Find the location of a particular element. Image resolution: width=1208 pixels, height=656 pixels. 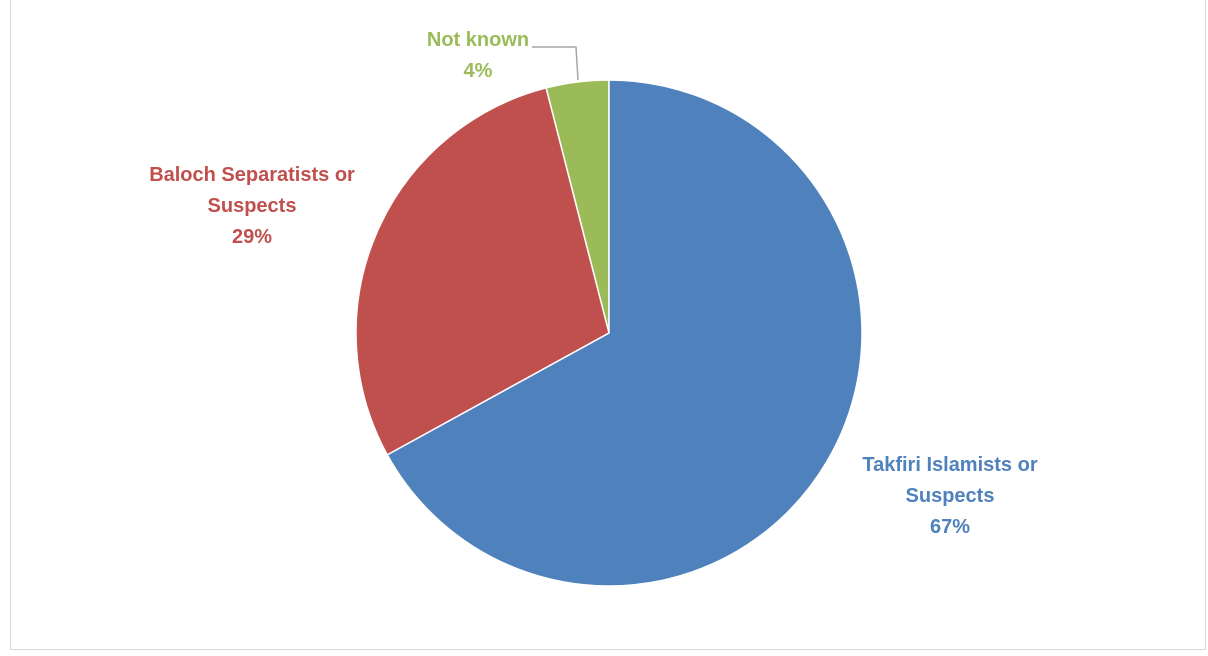

data-label: Baloch Separatists or Suspects 29% is located at coordinates (252, 206).